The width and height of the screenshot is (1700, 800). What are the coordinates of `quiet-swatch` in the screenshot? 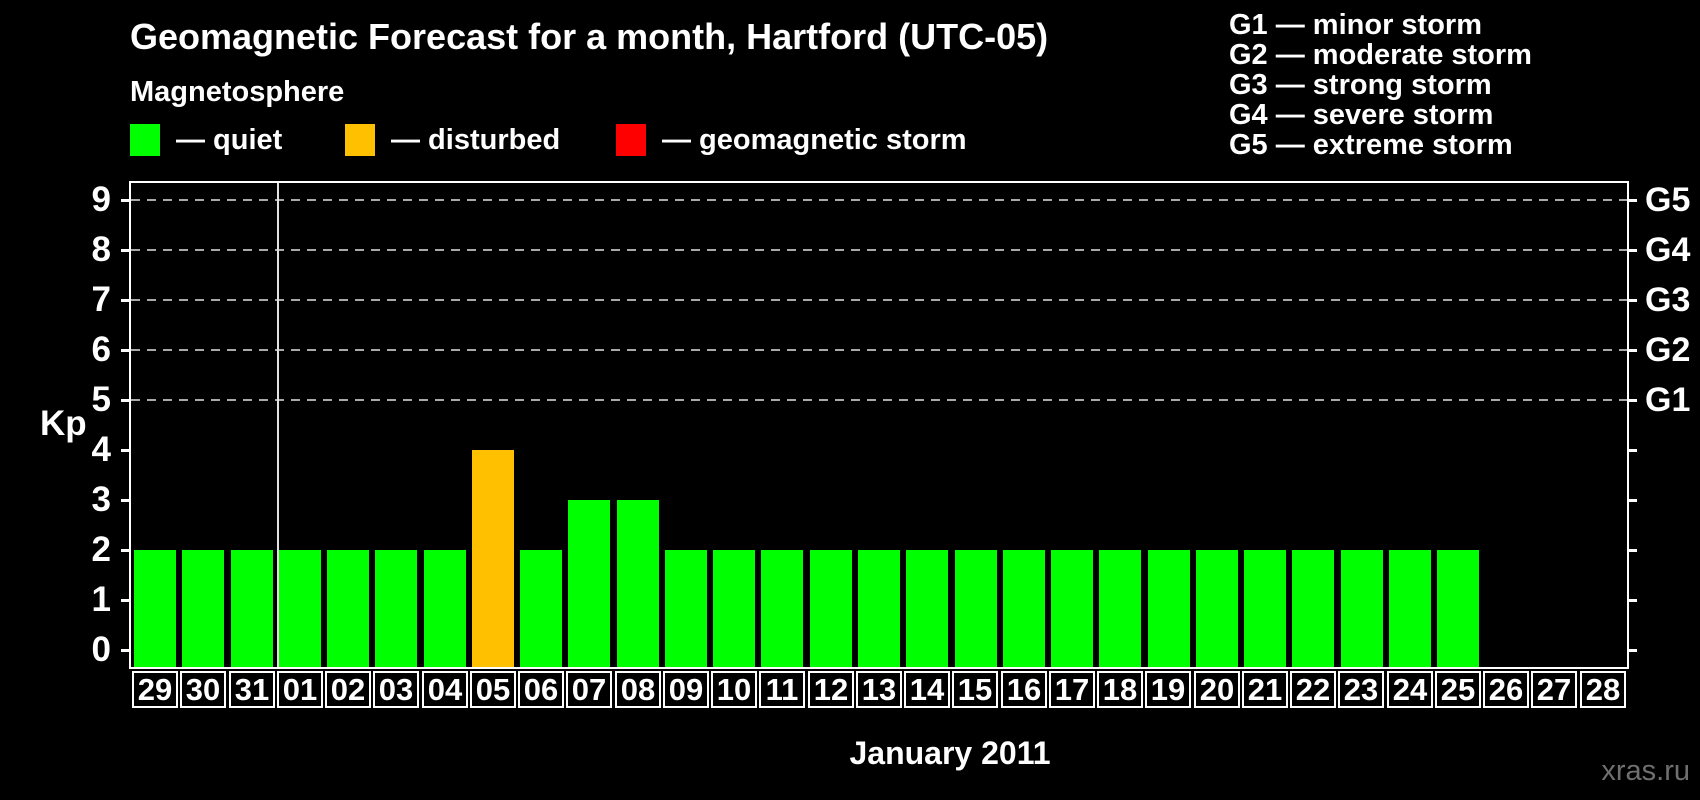 It's located at (145, 140).